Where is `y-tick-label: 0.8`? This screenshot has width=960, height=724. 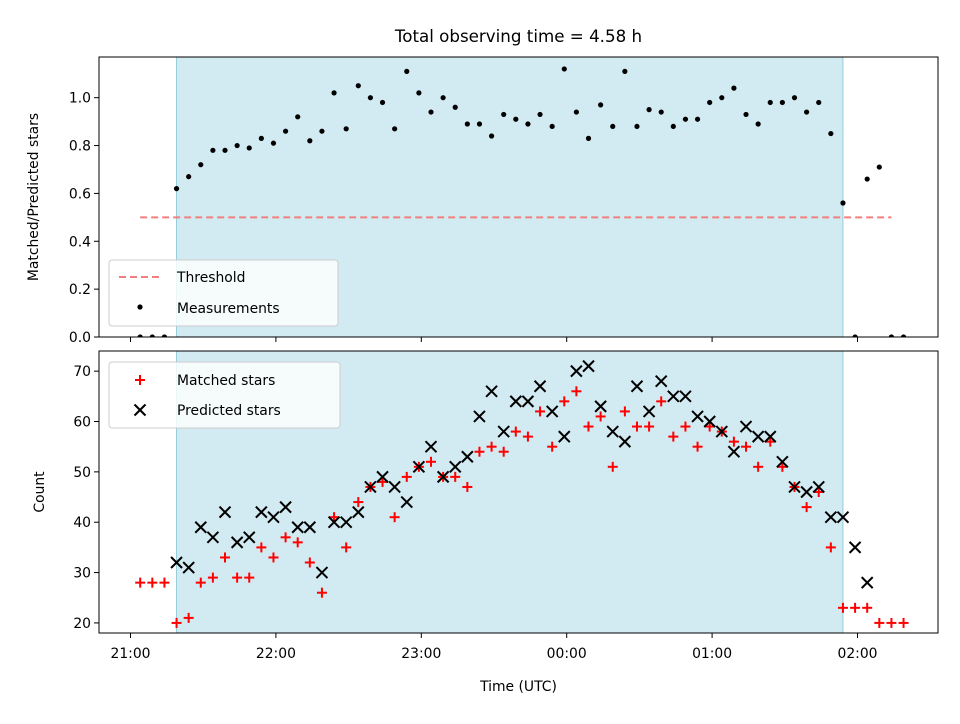
y-tick-label: 0.8 is located at coordinates (80, 147).